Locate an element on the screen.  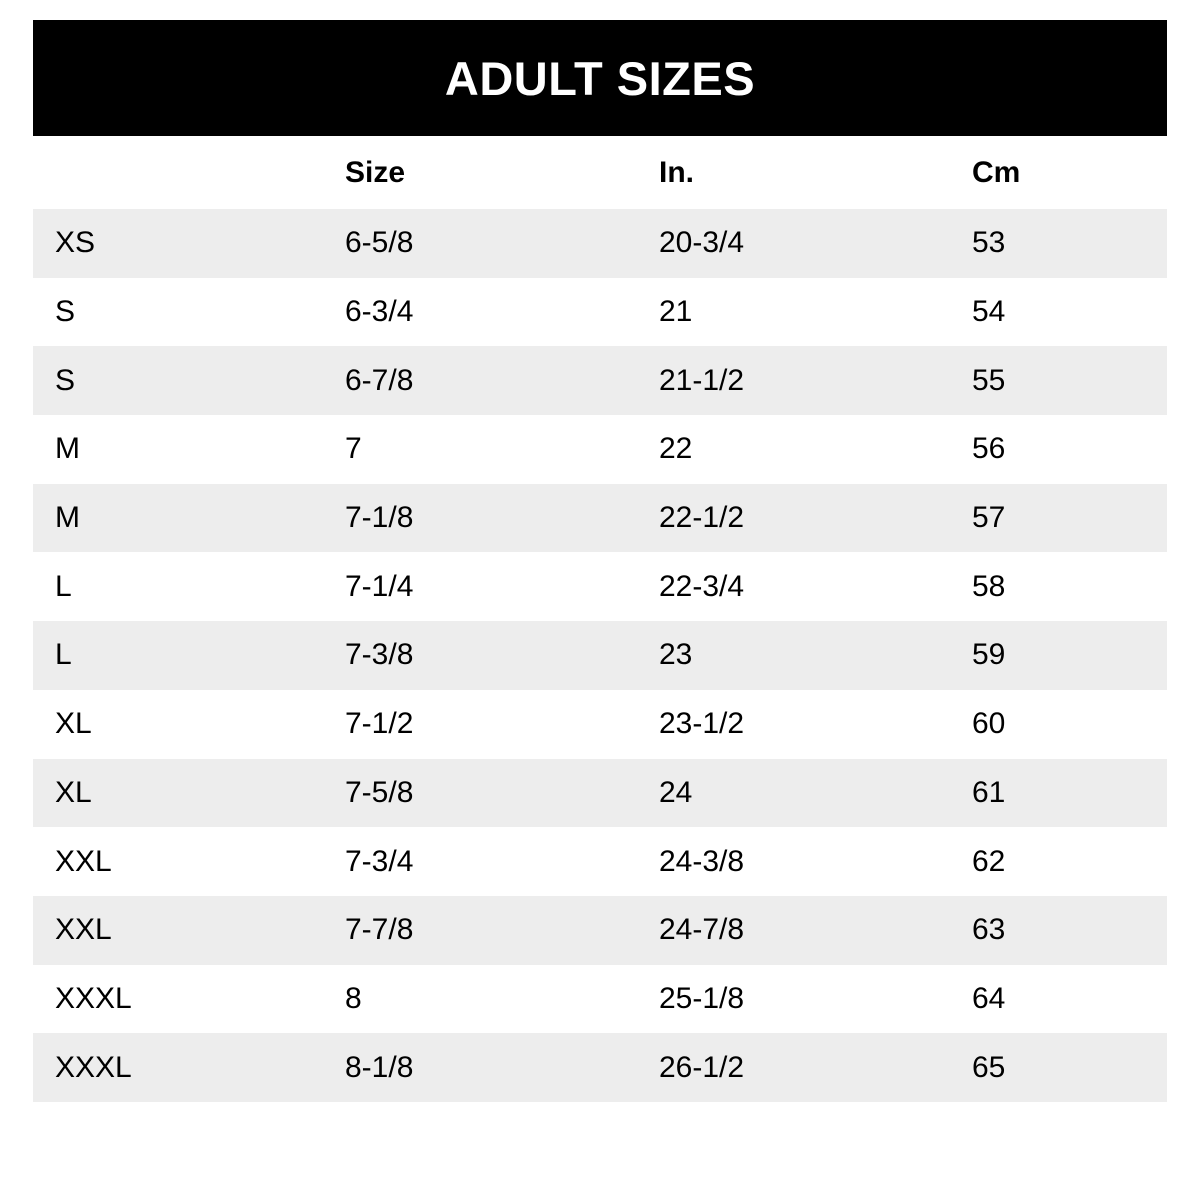
table-row: XXL 7-3/4 24-3/8 62 is located at coordinates (600, 861).